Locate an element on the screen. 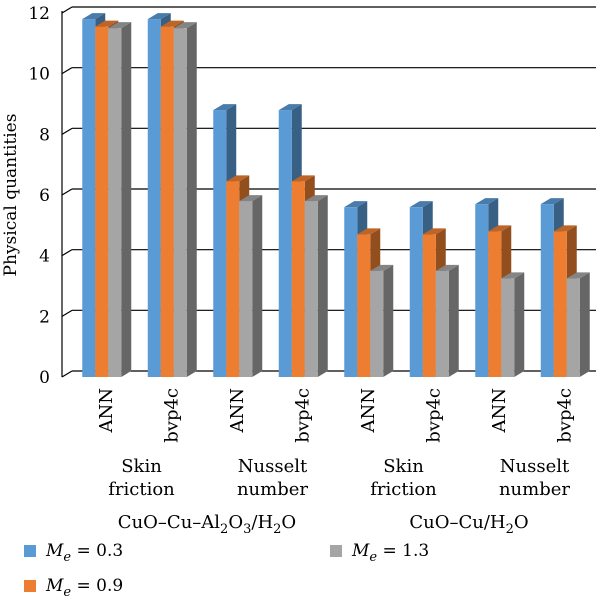  y-tick-label: 6 is located at coordinates (44, 196).